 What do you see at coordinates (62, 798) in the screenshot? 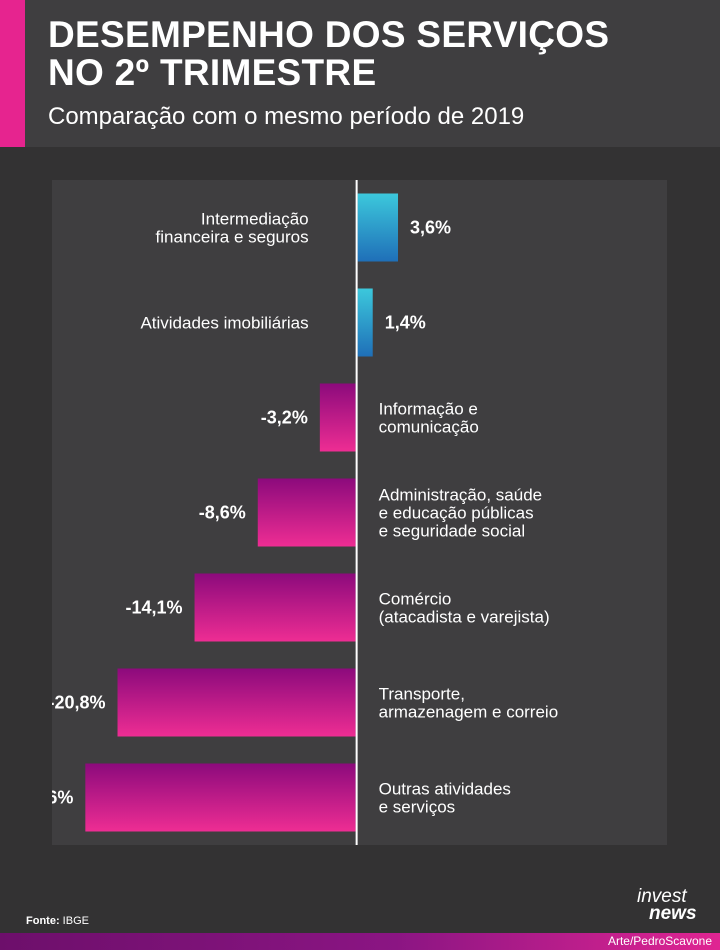
I see `value-label-6: -23,6%` at bounding box center [62, 798].